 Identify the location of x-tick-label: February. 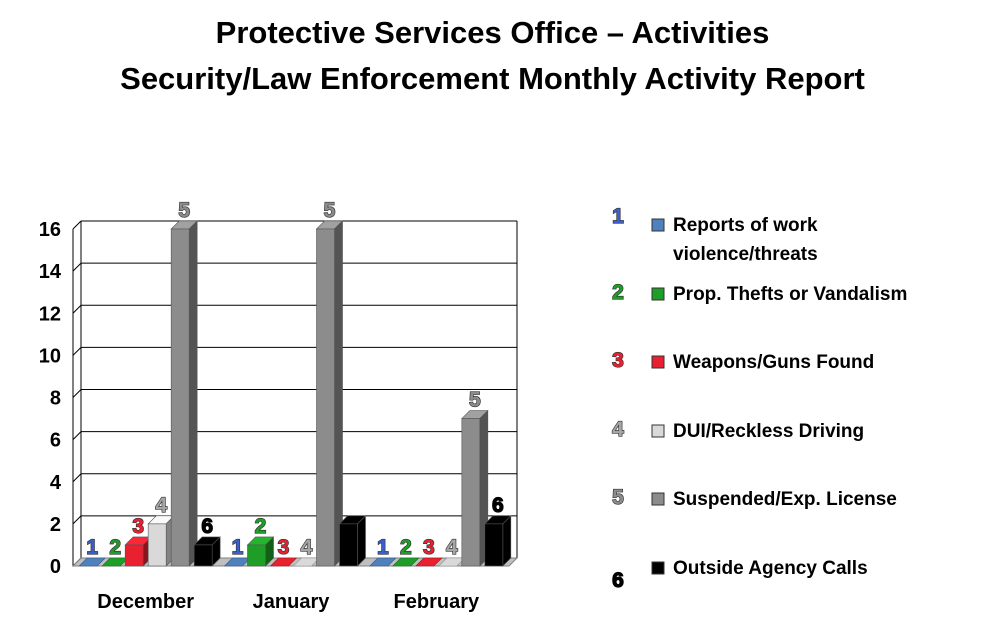
(437, 602).